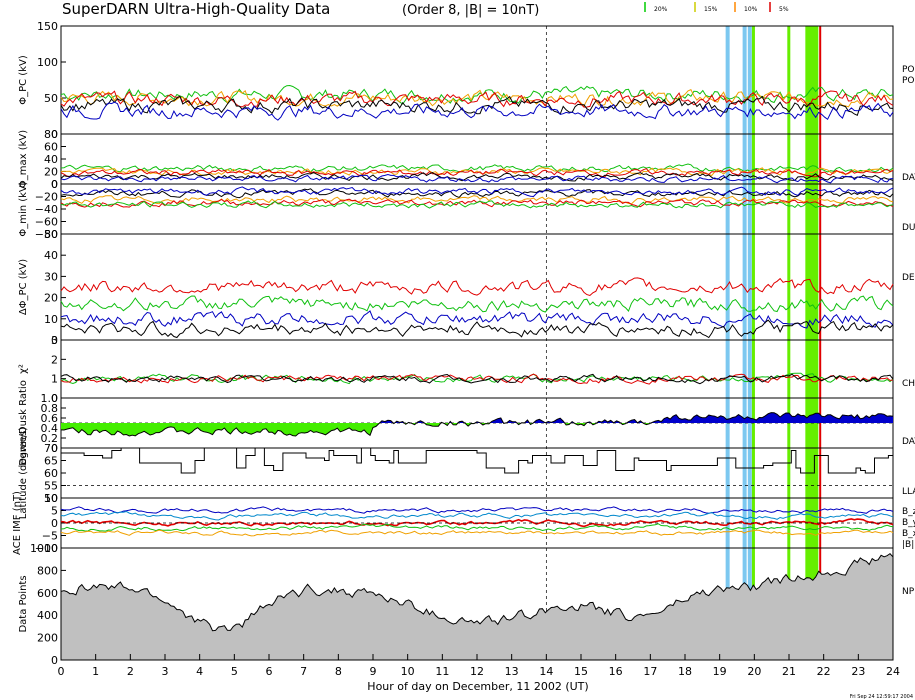  What do you see at coordinates (754, 671) in the screenshot?
I see `x-tick-label: 20` at bounding box center [754, 671].